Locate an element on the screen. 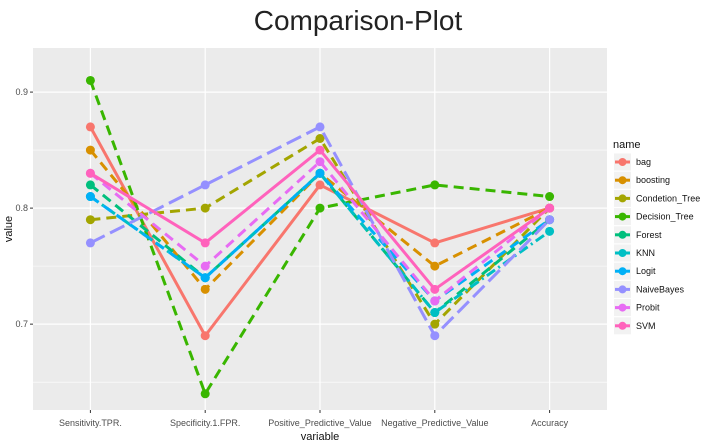  legend-item: NaiveBayes is located at coordinates (649, 289).